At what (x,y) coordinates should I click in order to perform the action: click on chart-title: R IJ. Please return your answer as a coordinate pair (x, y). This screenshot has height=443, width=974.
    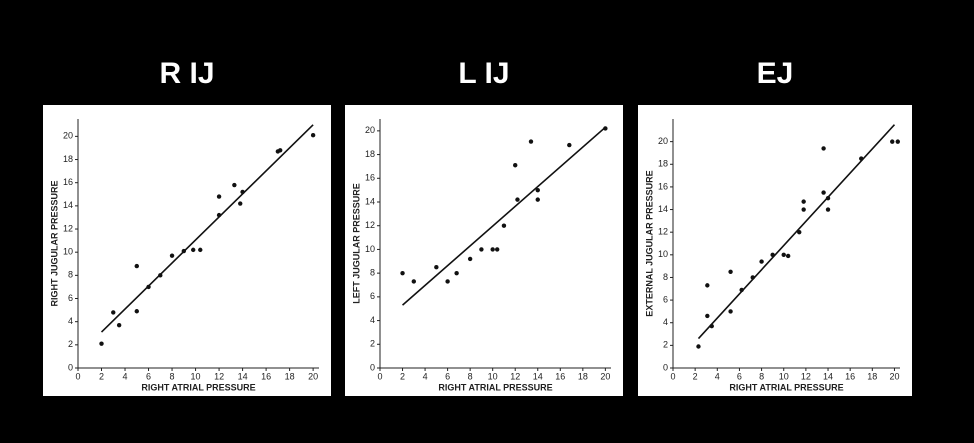
    Looking at the image, I should click on (186, 73).